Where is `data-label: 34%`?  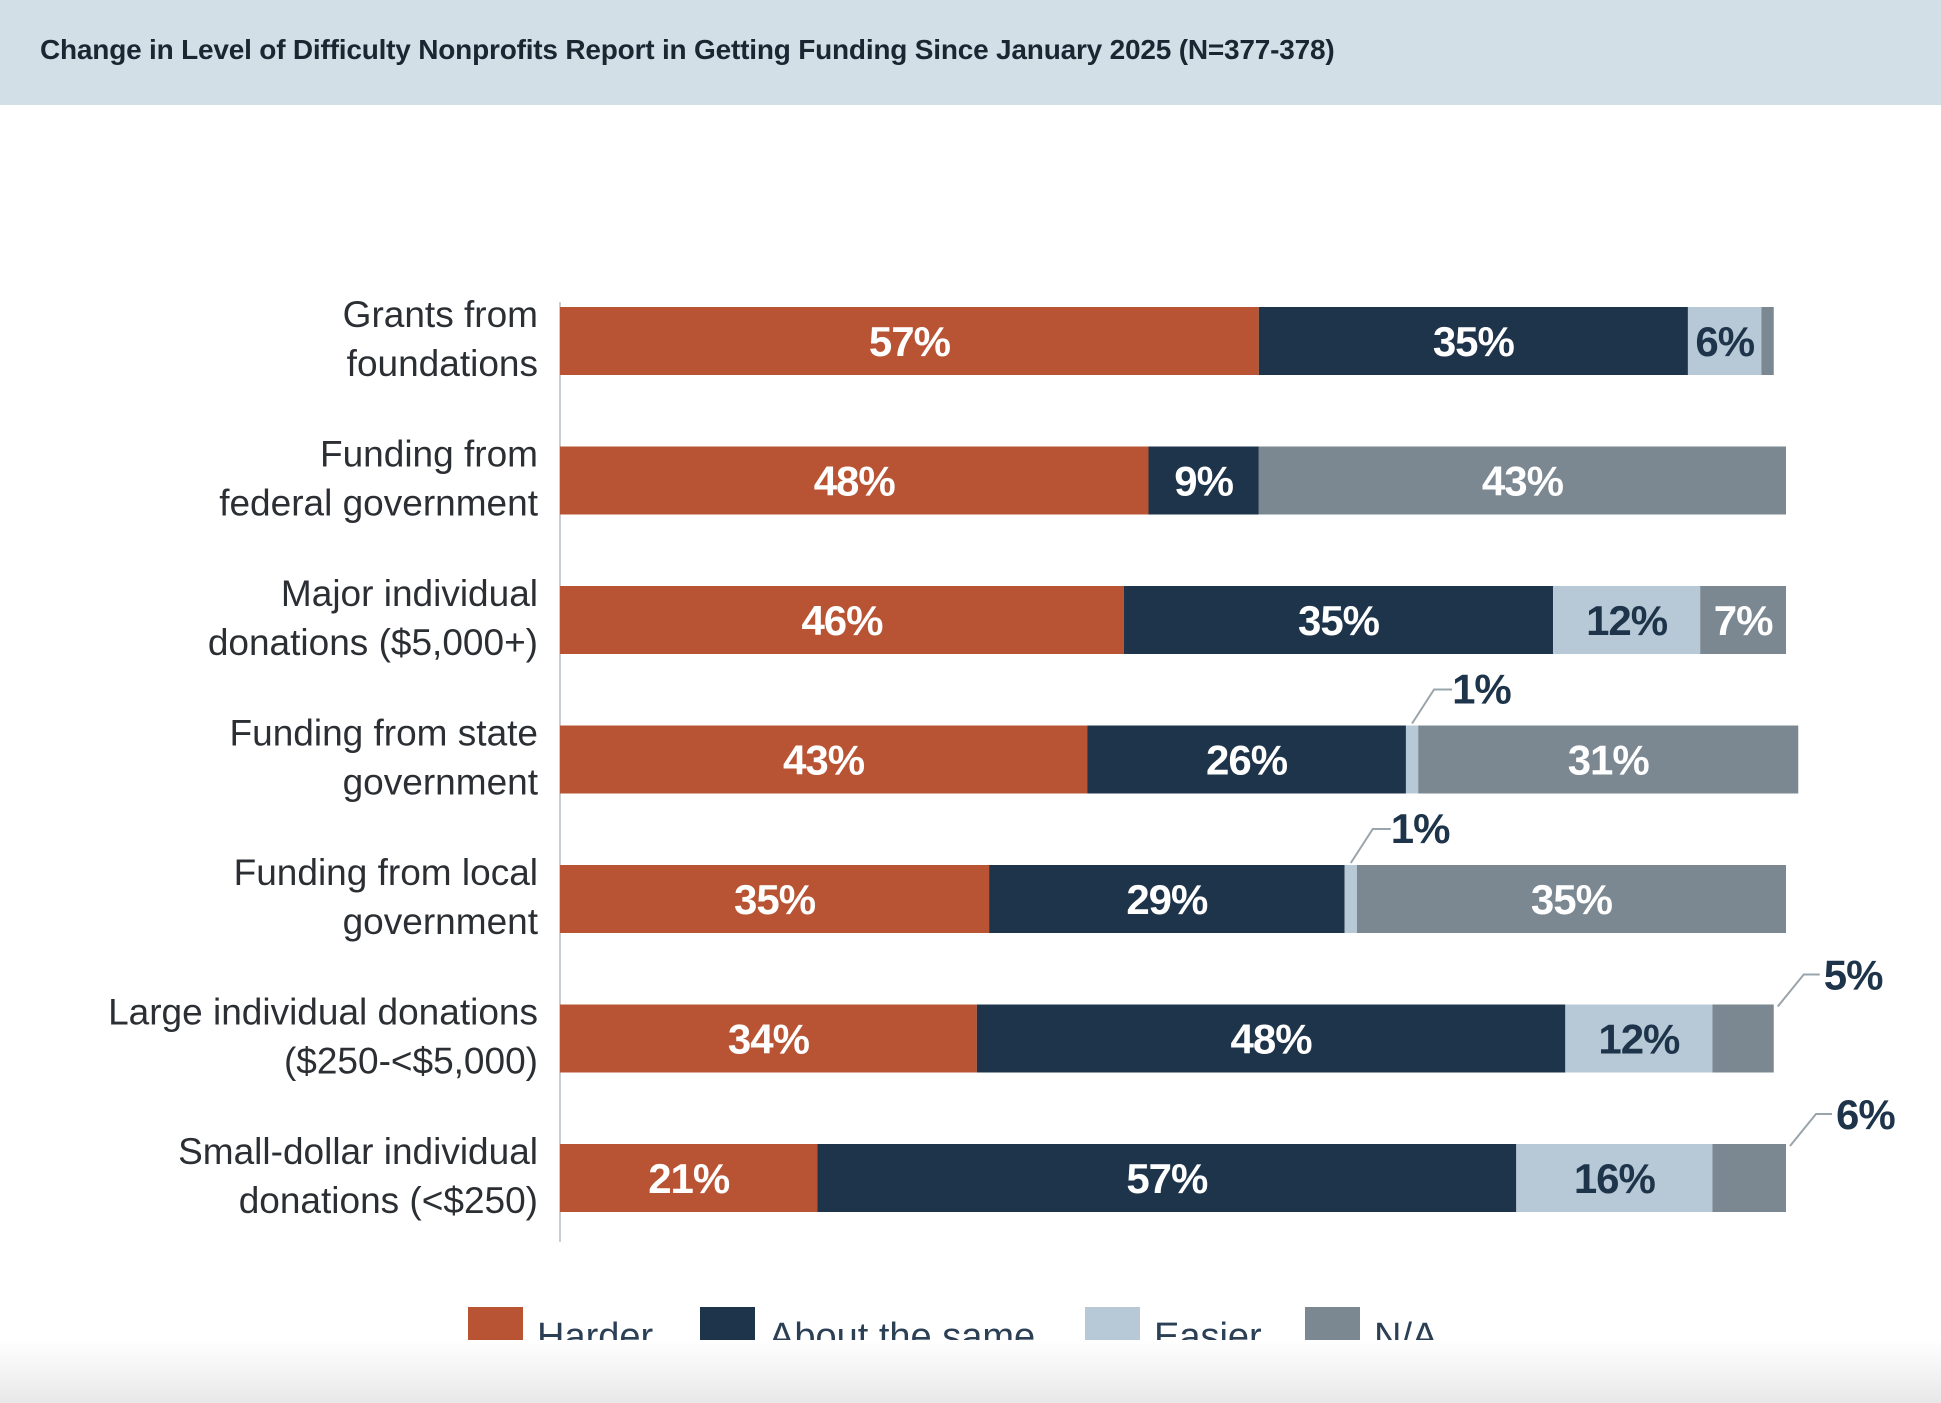
data-label: 34% is located at coordinates (769, 1039).